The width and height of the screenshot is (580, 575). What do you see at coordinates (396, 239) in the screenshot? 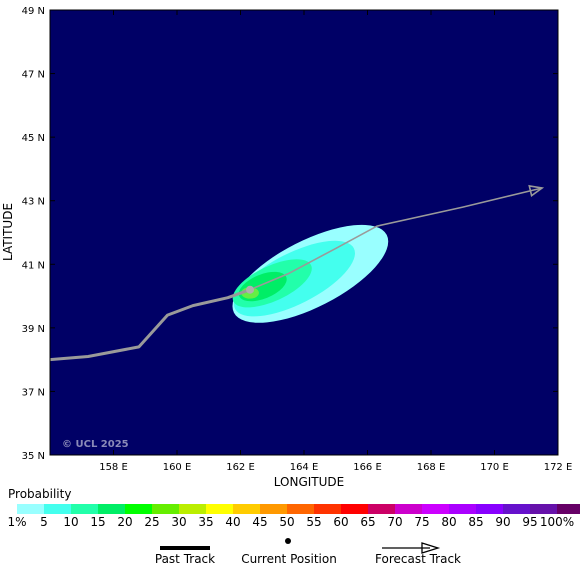
I see `forecast-track-line` at bounding box center [396, 239].